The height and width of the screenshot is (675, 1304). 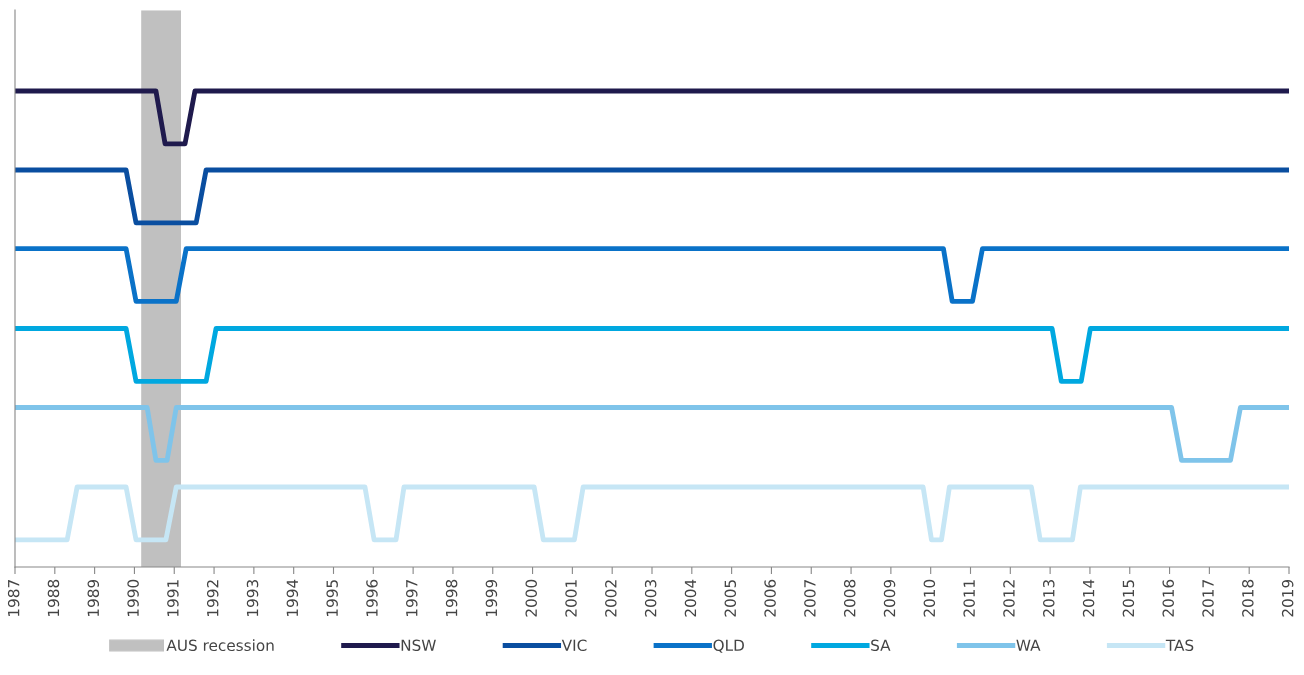 What do you see at coordinates (881, 645) in the screenshot?
I see `legend-label: SA` at bounding box center [881, 645].